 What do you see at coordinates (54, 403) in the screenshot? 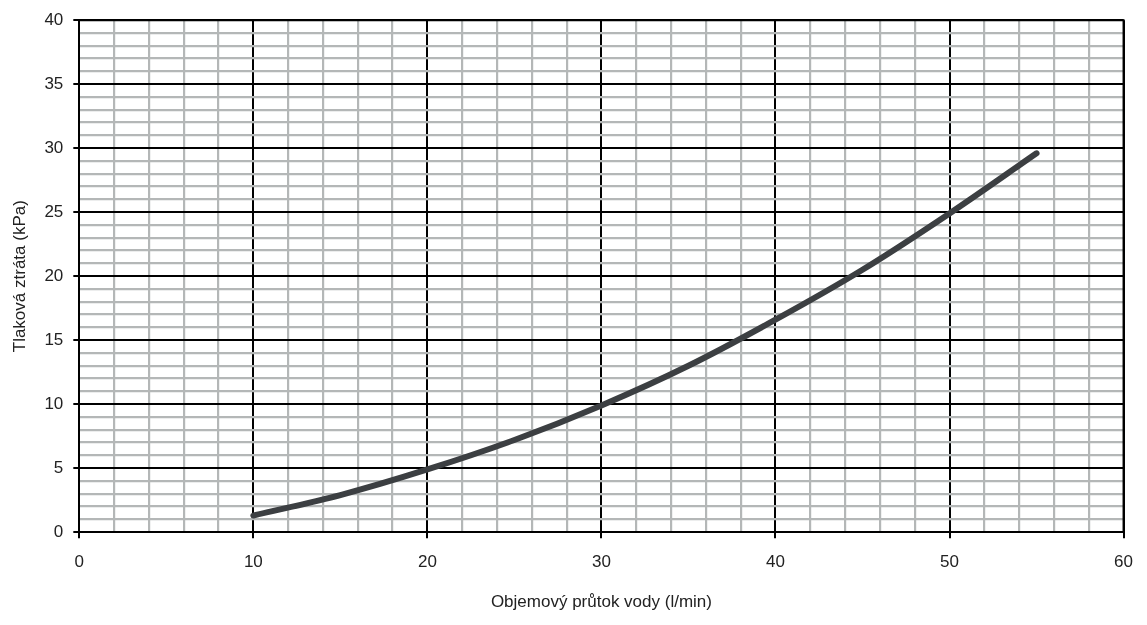
I see `y-tick-label: 10` at bounding box center [54, 403].